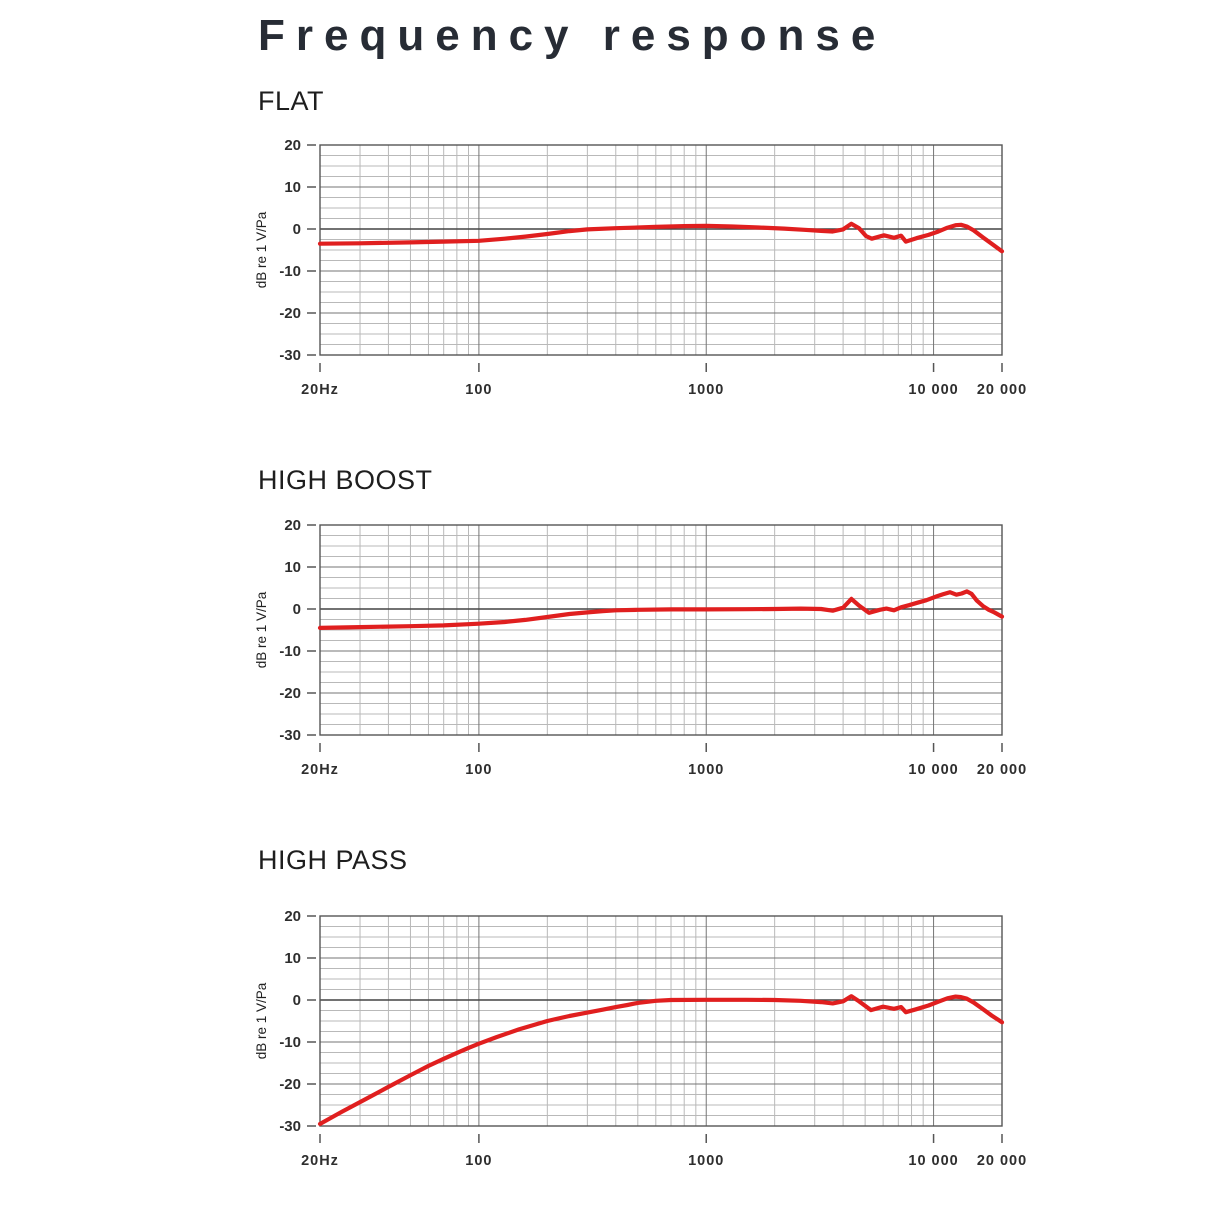 The width and height of the screenshot is (1218, 1210). I want to click on chart-label-high-boost: HIGH BOOST, so click(345, 480).